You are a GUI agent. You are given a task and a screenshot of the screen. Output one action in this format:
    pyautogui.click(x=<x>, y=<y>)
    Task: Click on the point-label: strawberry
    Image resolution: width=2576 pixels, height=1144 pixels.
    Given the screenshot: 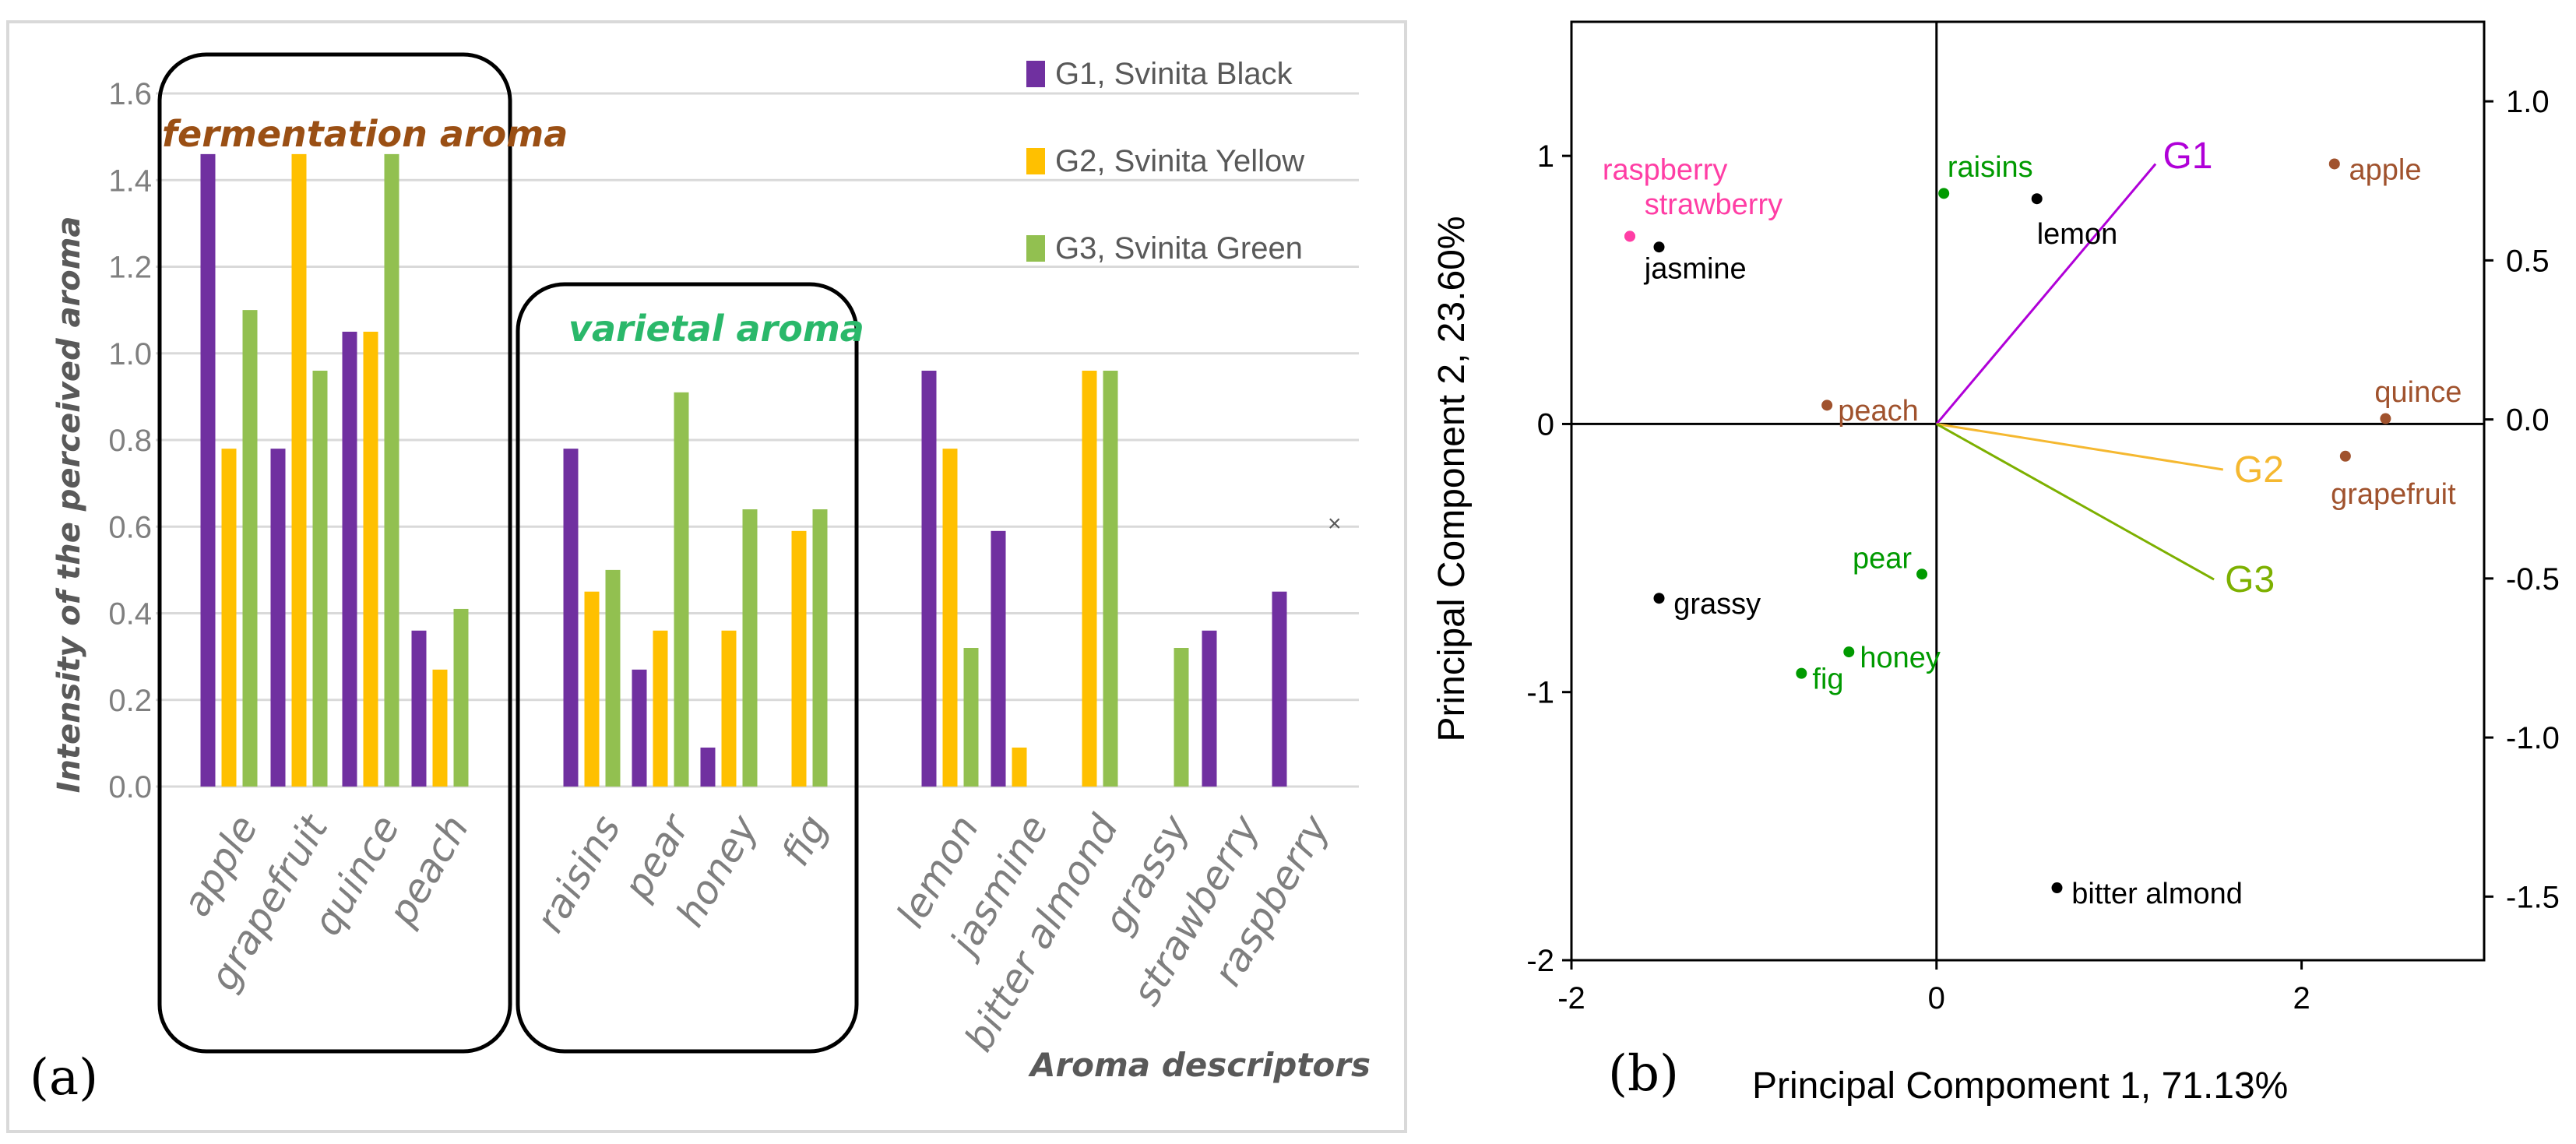 What is the action you would take?
    pyautogui.click(x=1713, y=205)
    